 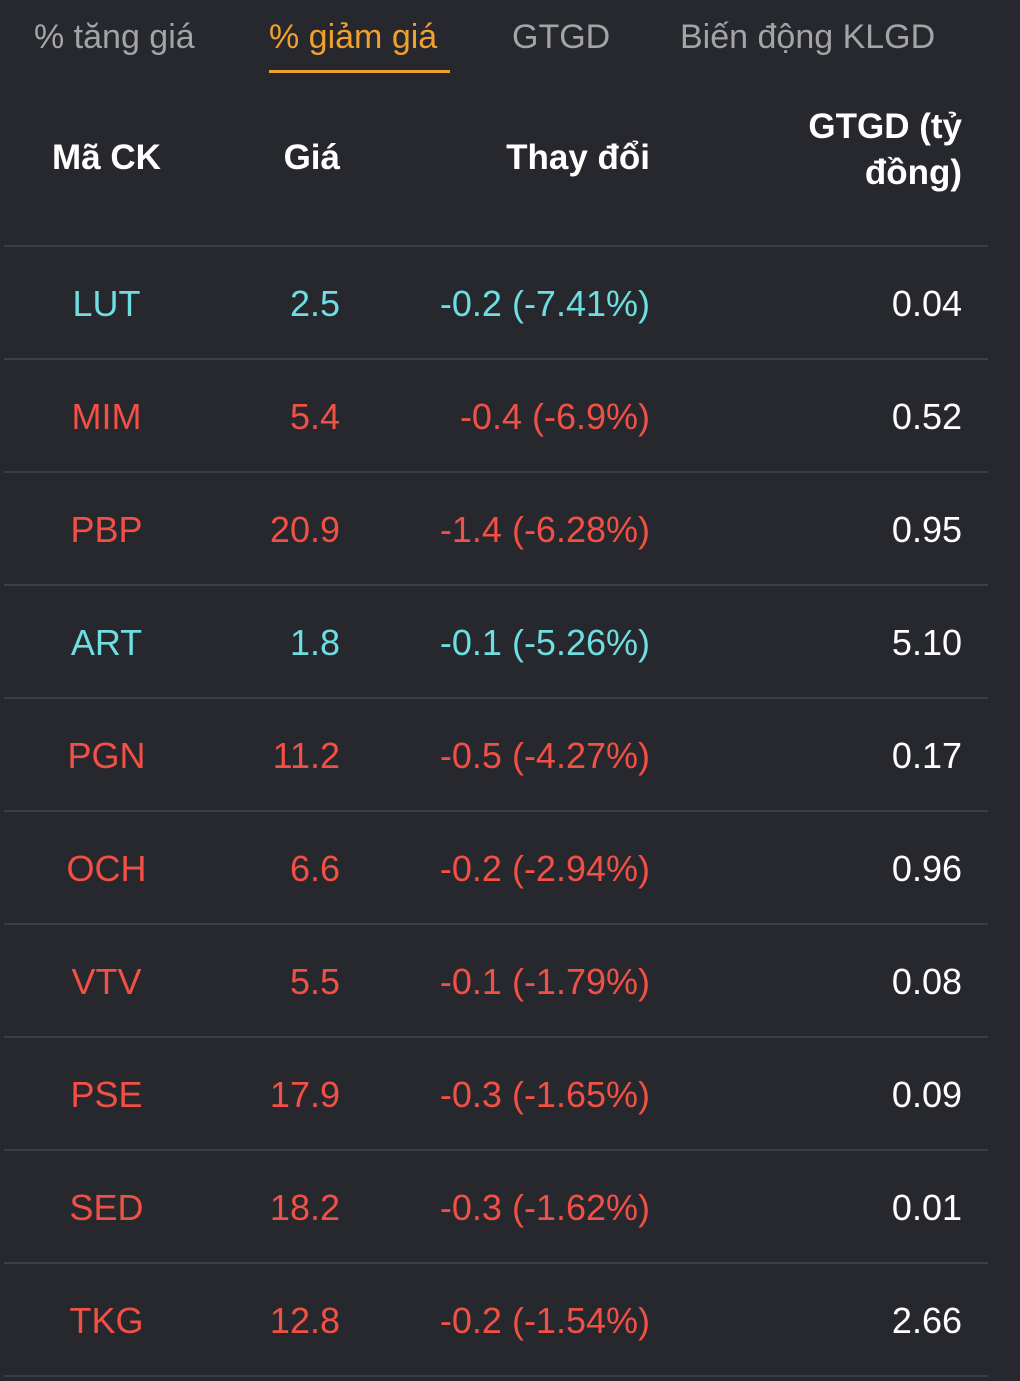 What do you see at coordinates (544, 1094) in the screenshot?
I see `stock-change: -0.3 (-1.65%)` at bounding box center [544, 1094].